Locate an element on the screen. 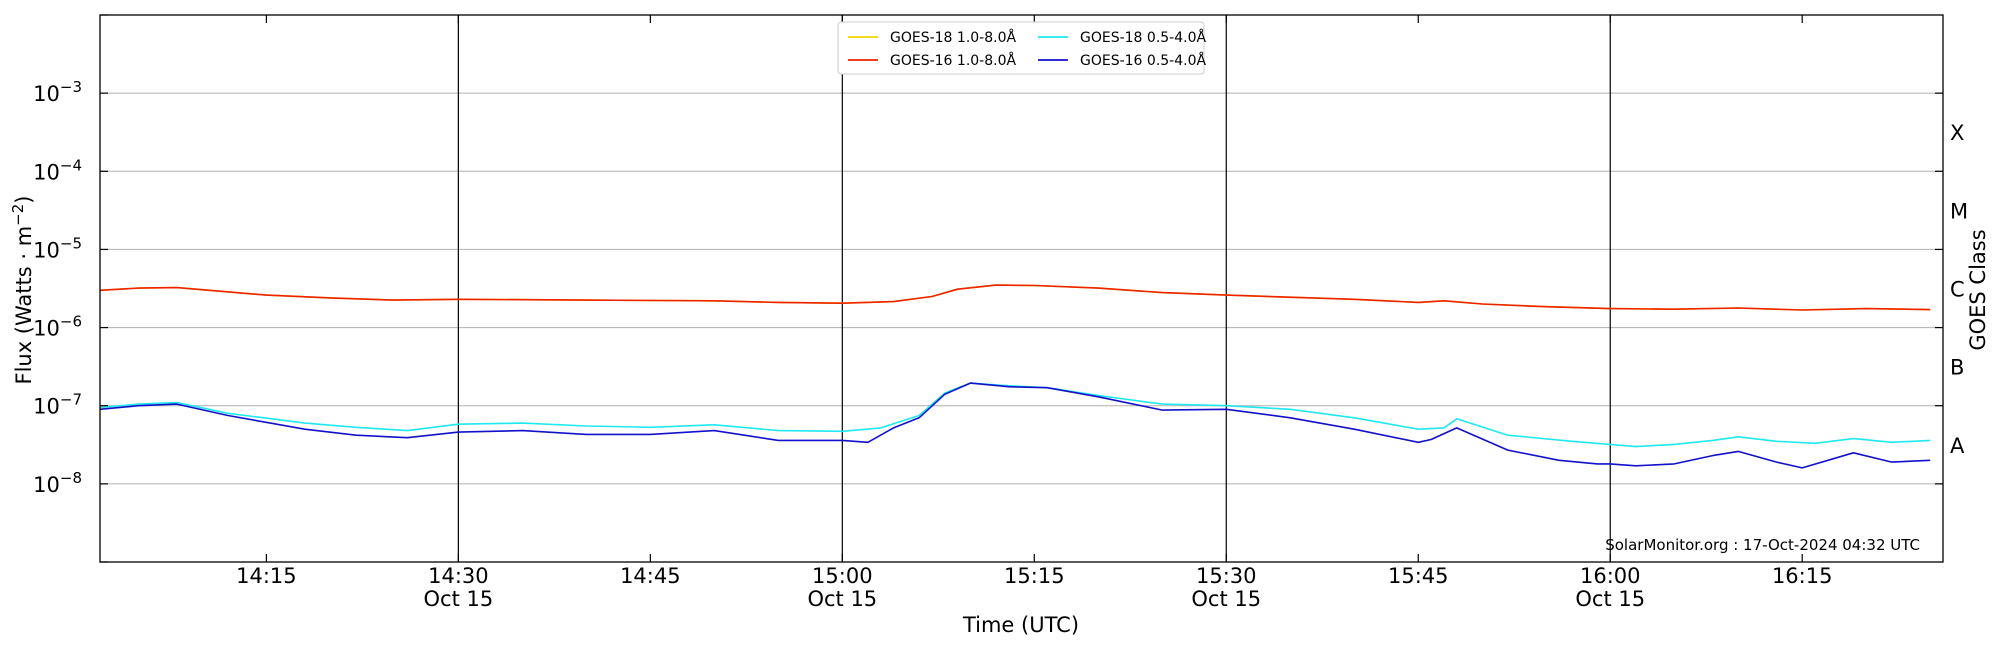 This screenshot has width=2000, height=650. legend-label-3: GOES-18 0.5-4.0Å is located at coordinates (1143, 37).